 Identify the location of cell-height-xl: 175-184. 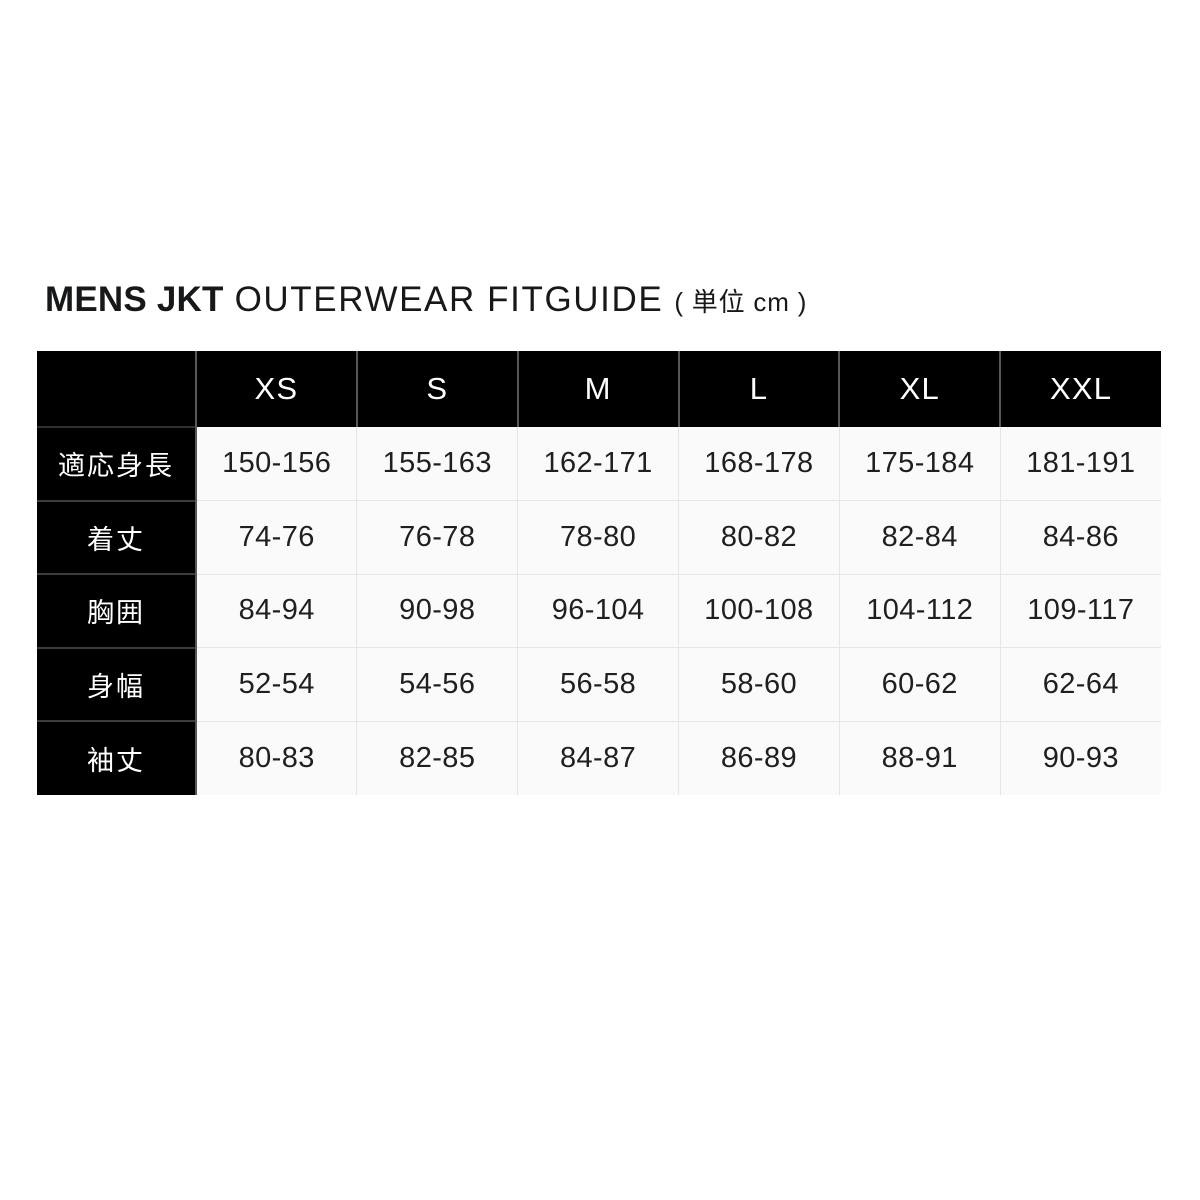
(920, 464).